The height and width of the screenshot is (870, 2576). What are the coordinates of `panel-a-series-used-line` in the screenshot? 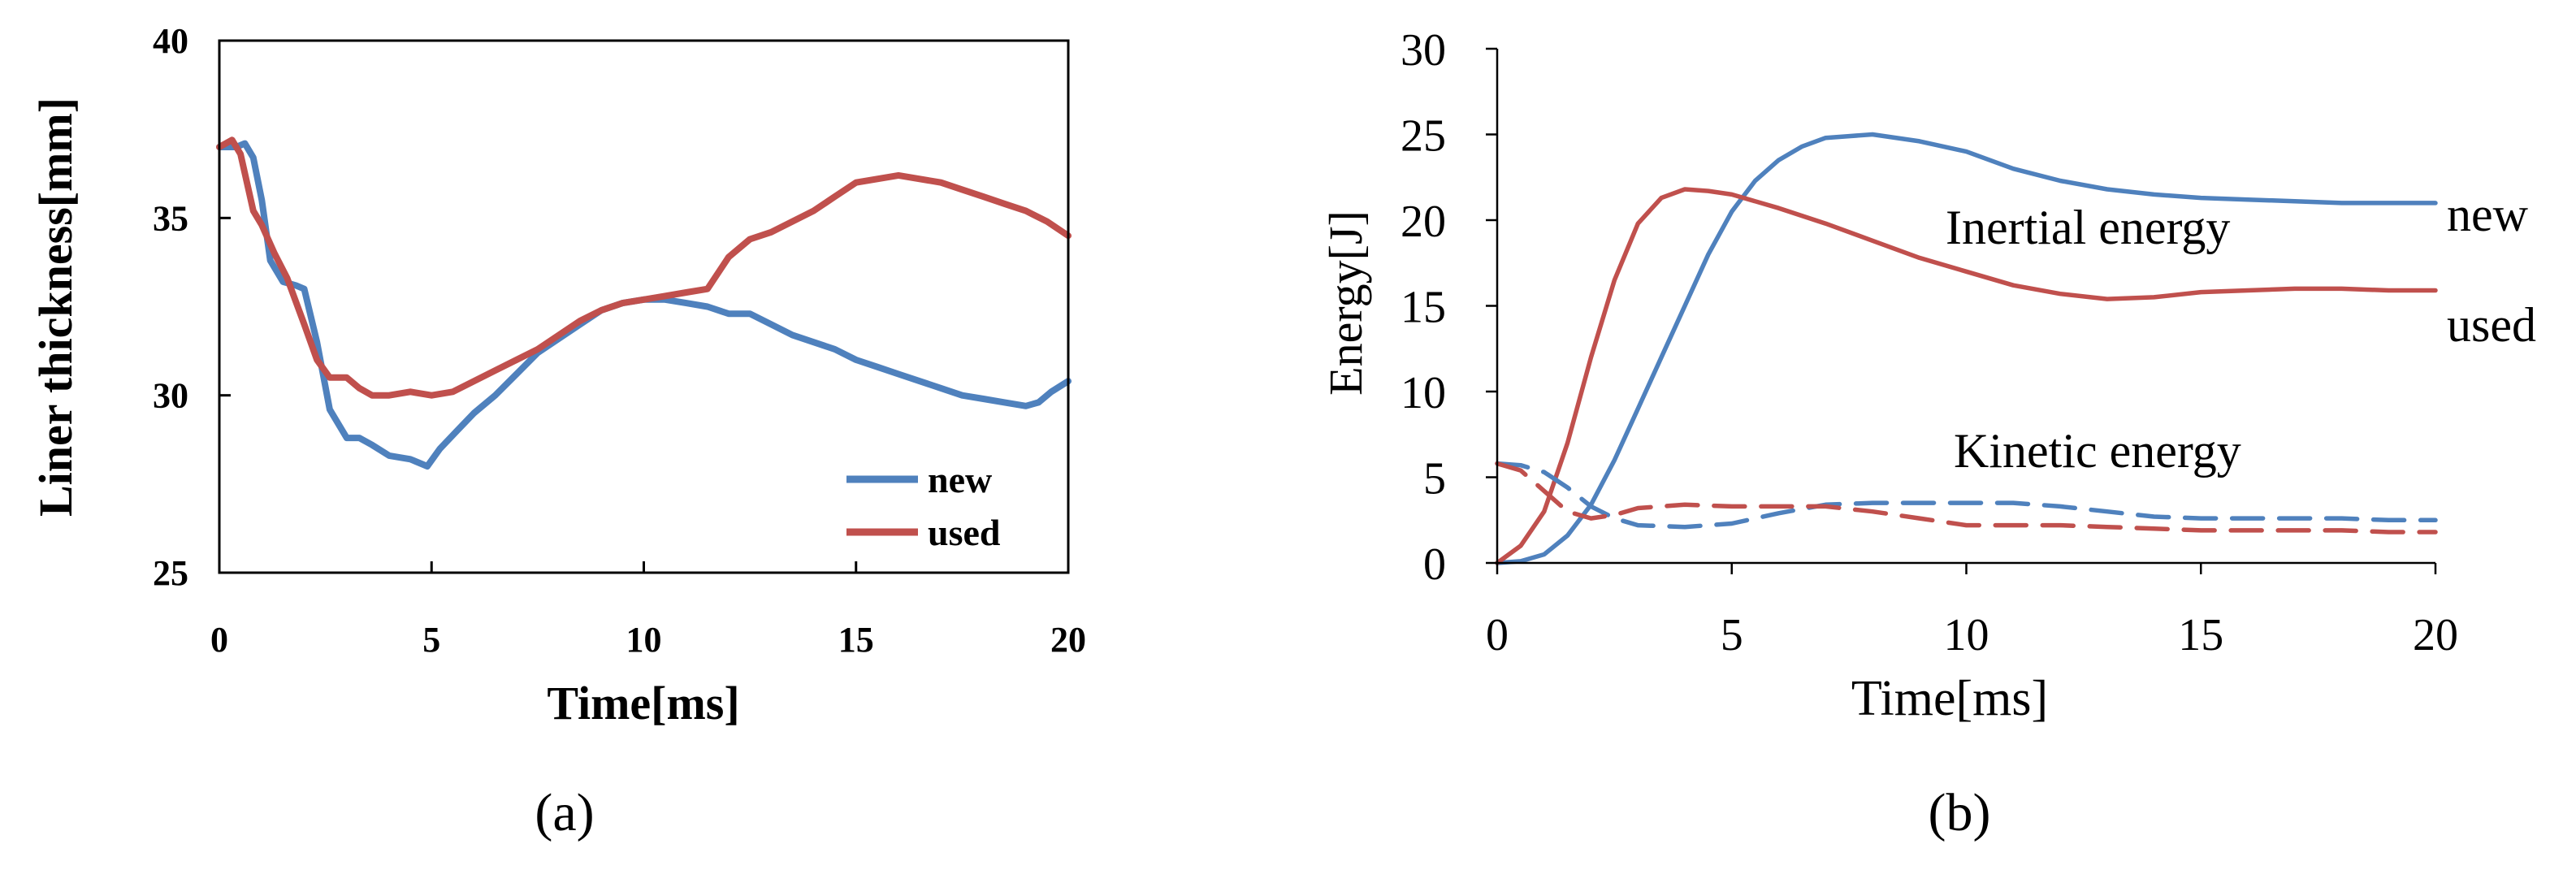 It's located at (644, 267).